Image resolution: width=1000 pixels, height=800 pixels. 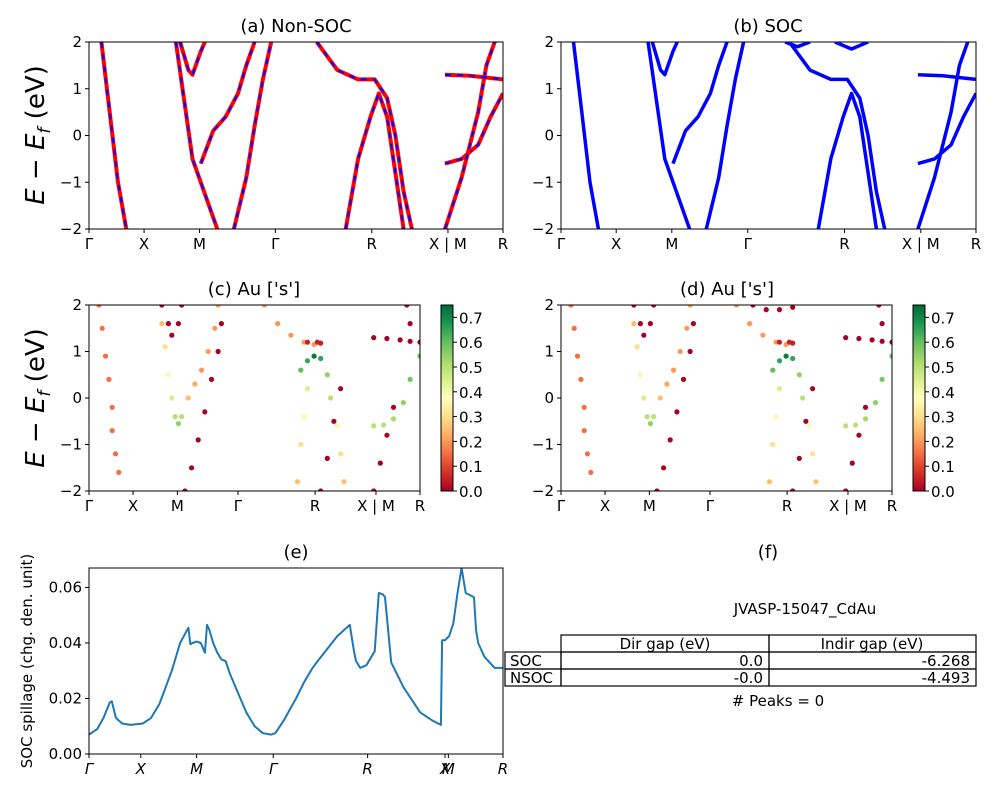 I want to click on x-tick-label: M, so click(x=196, y=769).